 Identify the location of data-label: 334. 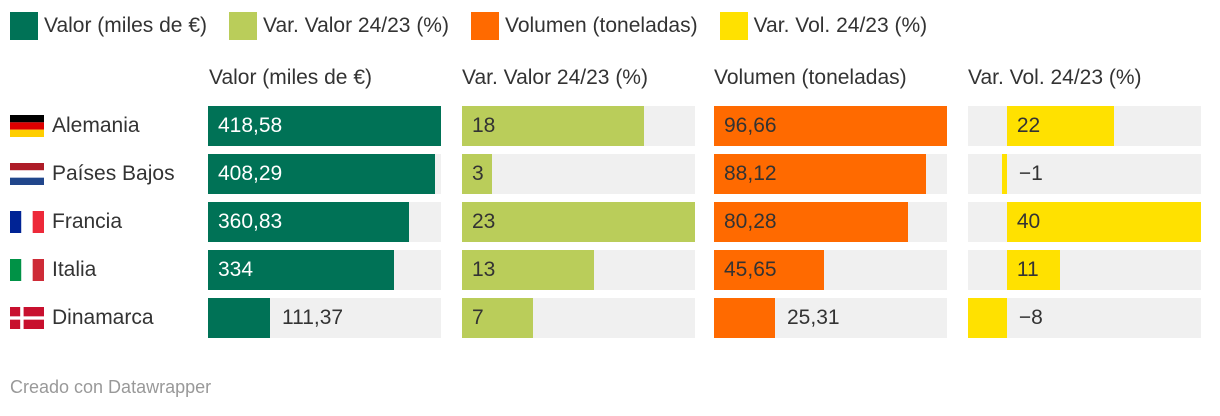
(236, 269).